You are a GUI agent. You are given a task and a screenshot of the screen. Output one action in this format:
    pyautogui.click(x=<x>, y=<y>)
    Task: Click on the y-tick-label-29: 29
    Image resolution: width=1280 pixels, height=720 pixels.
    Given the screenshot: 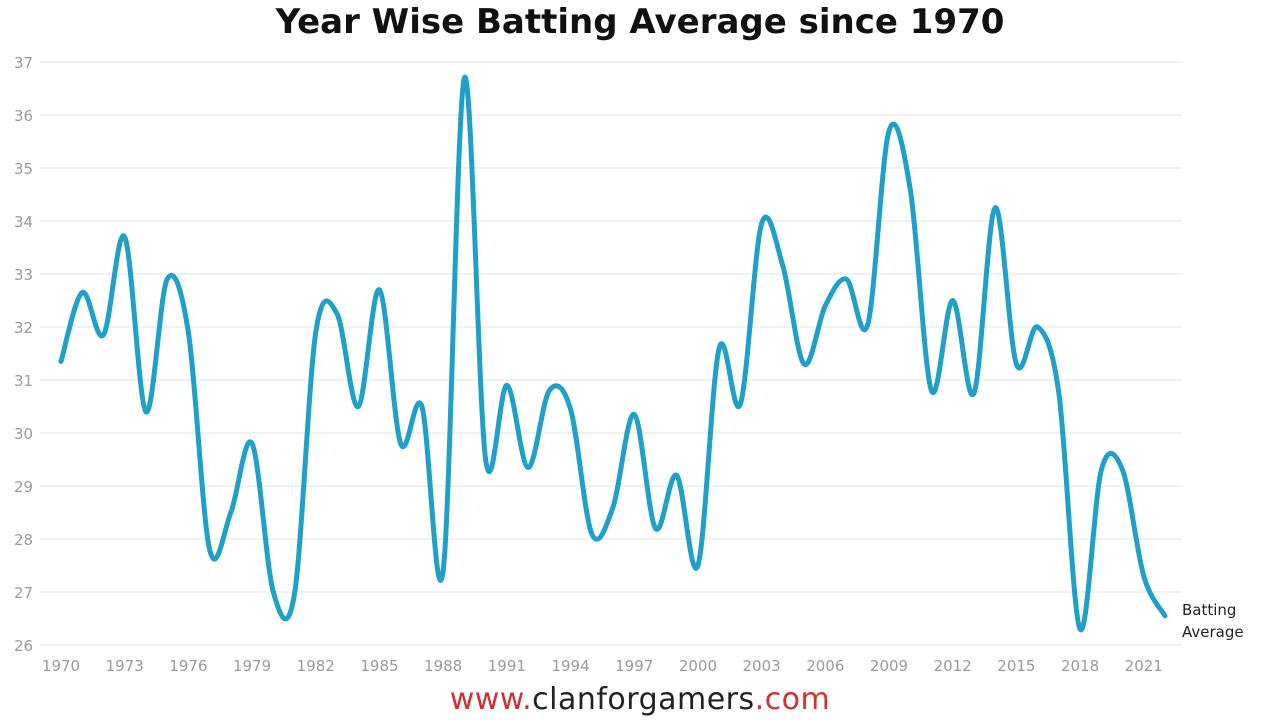 What is the action you would take?
    pyautogui.click(x=23, y=487)
    